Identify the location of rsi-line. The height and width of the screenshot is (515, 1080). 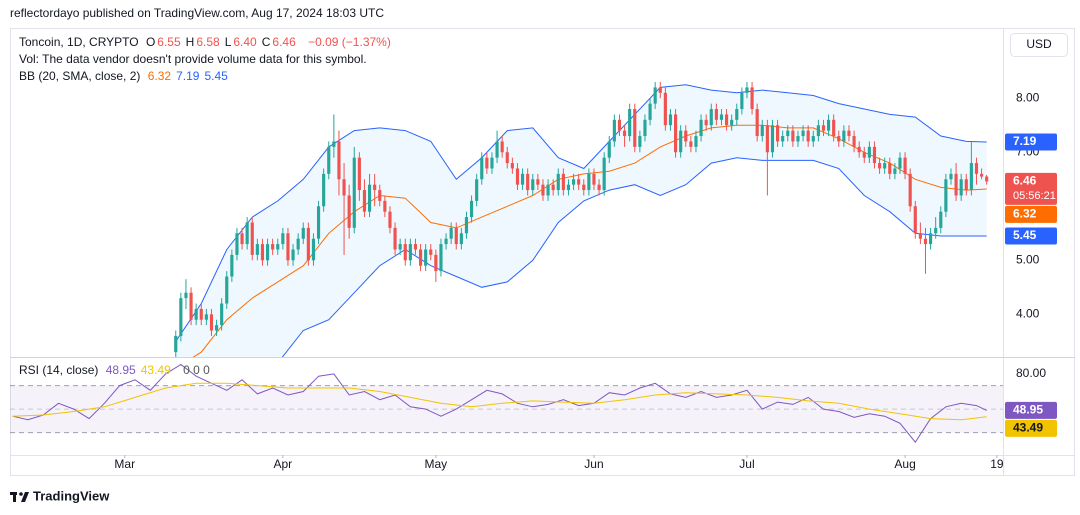
(499, 401).